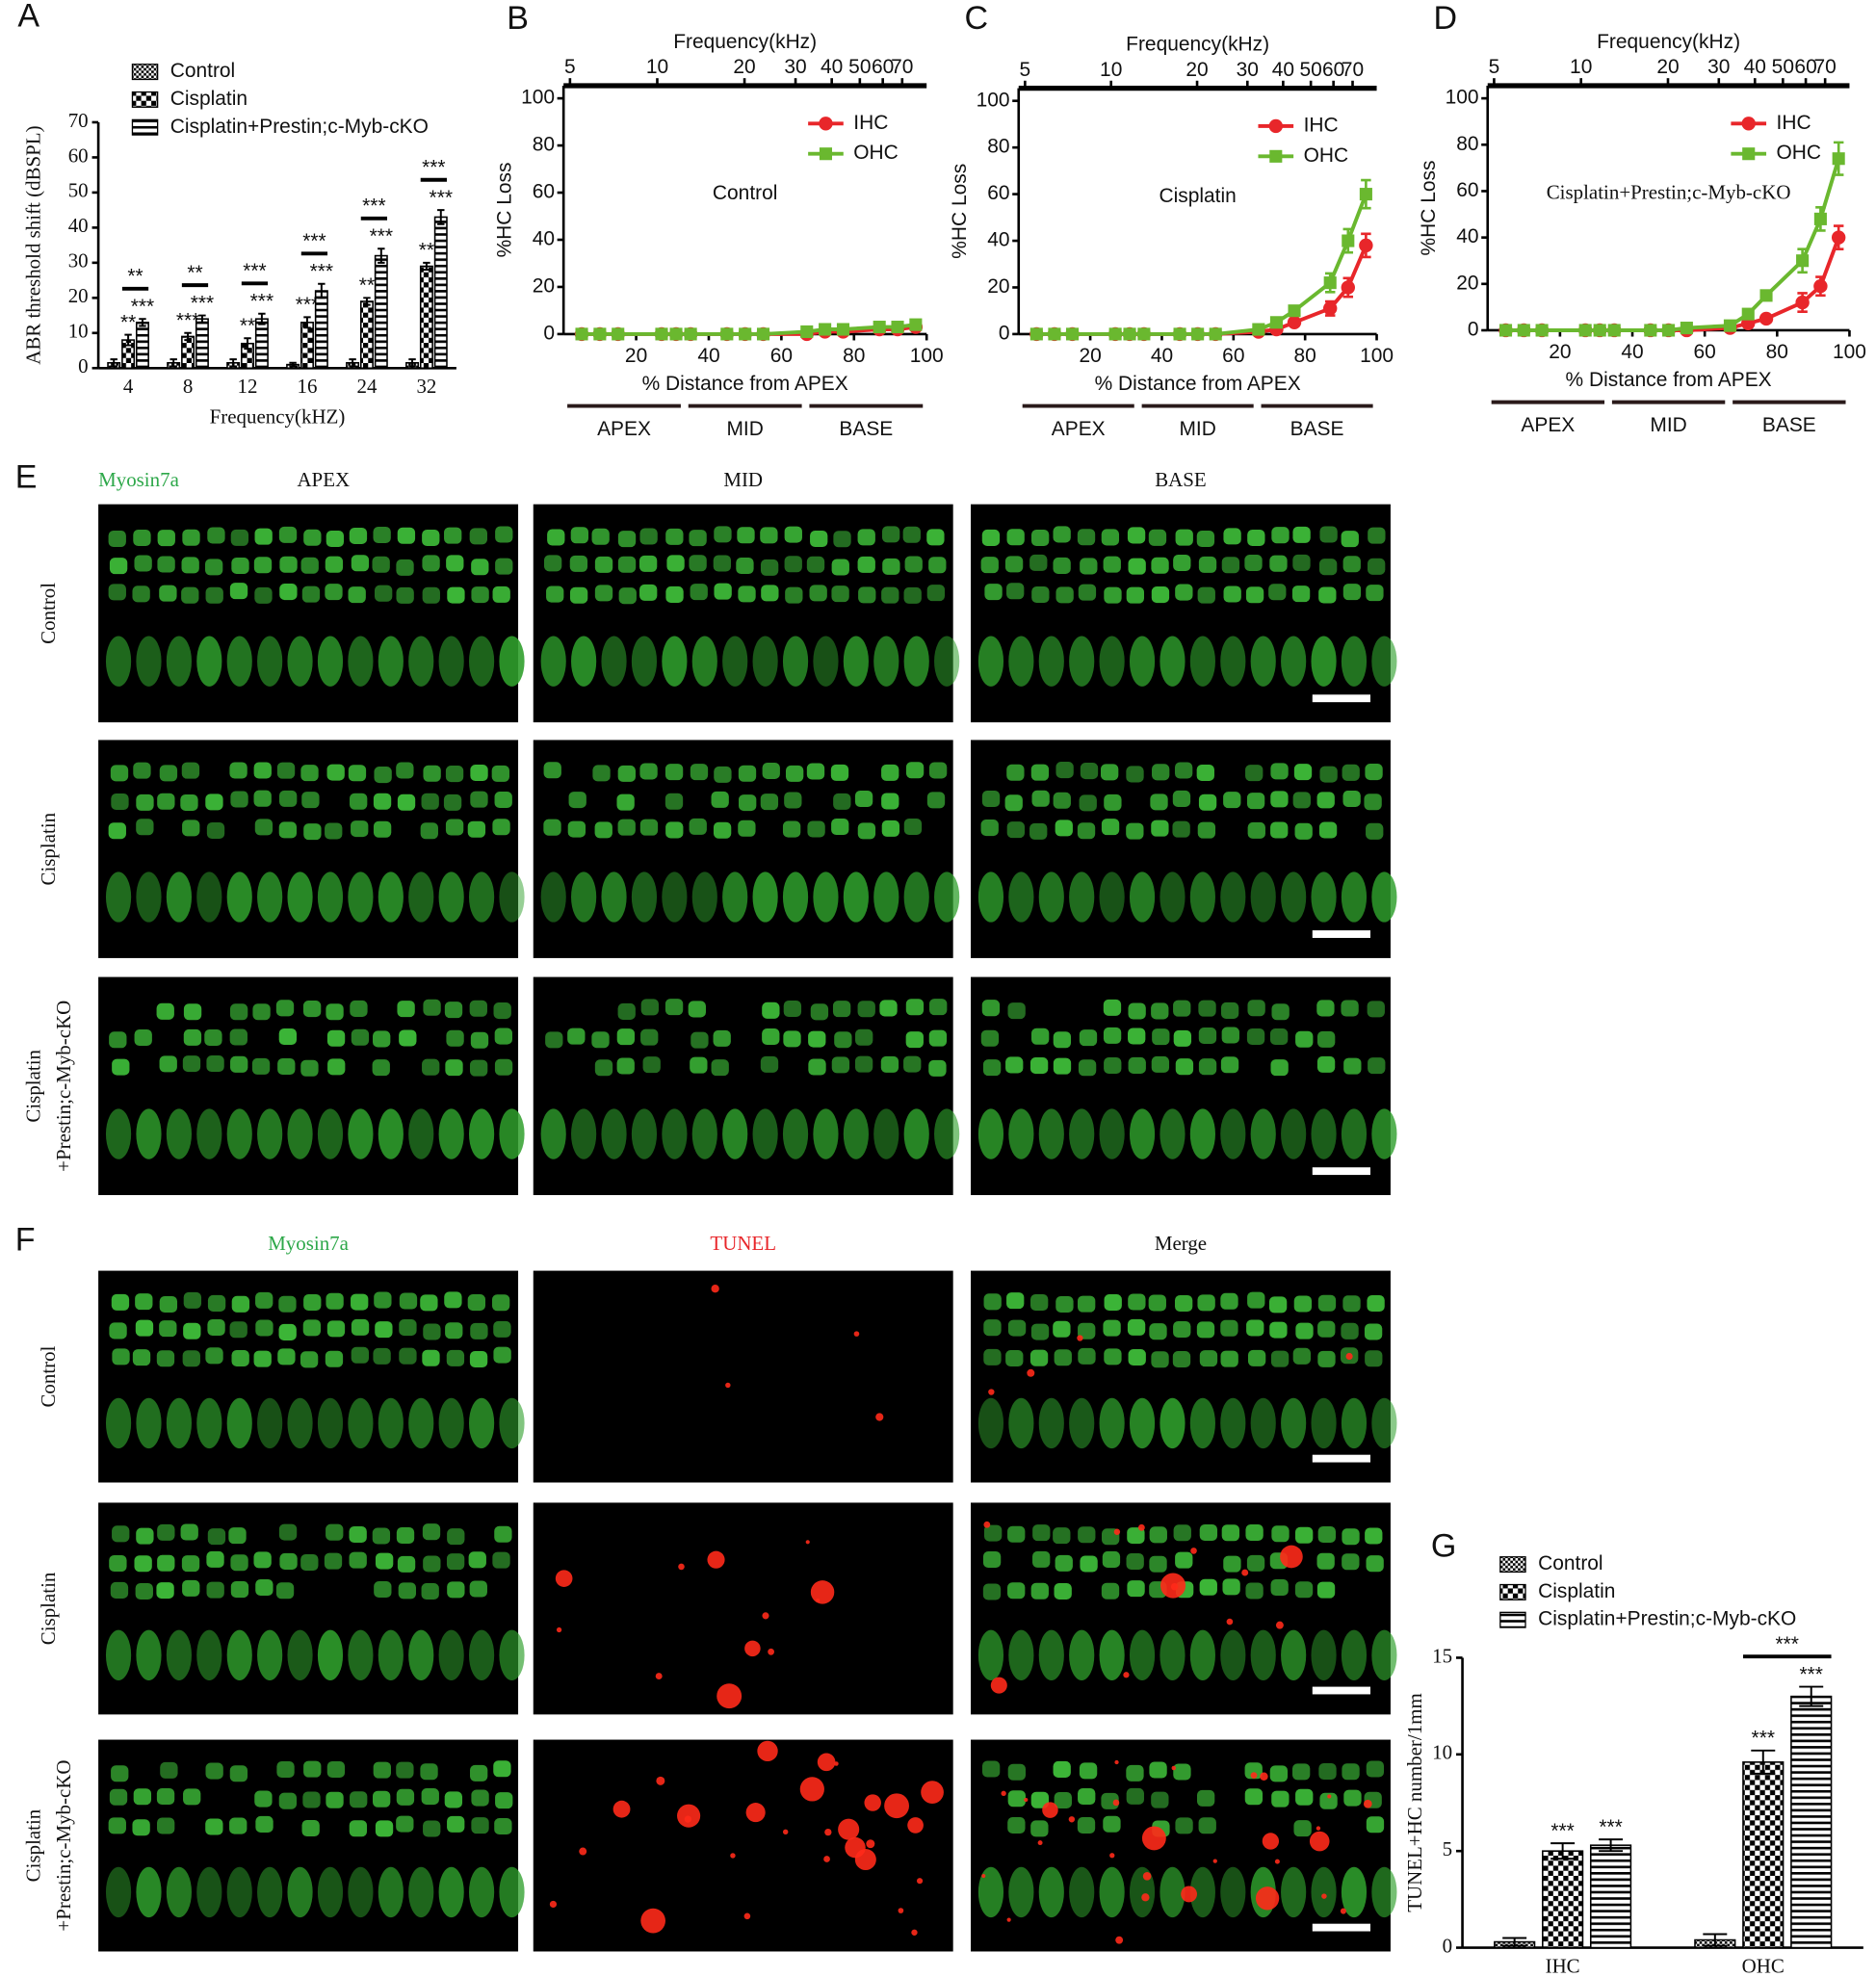 This screenshot has width=1876, height=1977. I want to click on y-tick-label: 40, so click(998, 240).